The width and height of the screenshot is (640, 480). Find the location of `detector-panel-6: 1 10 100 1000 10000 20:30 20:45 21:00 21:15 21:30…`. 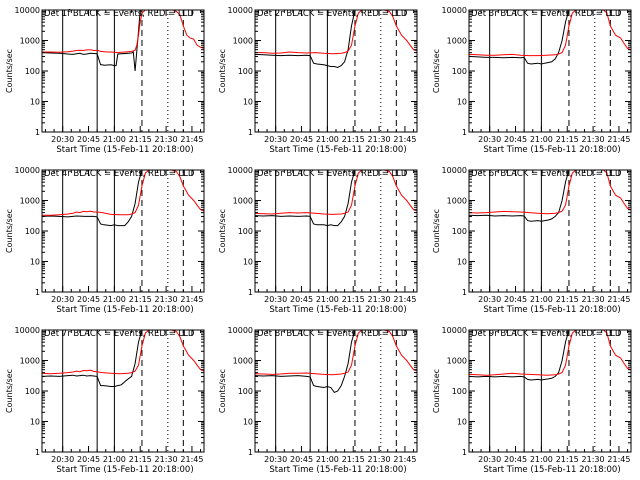

detector-panel-6: 1 10 100 1000 10000 20:30 20:45 21:00 21:15 21:30… is located at coordinates (532, 240).